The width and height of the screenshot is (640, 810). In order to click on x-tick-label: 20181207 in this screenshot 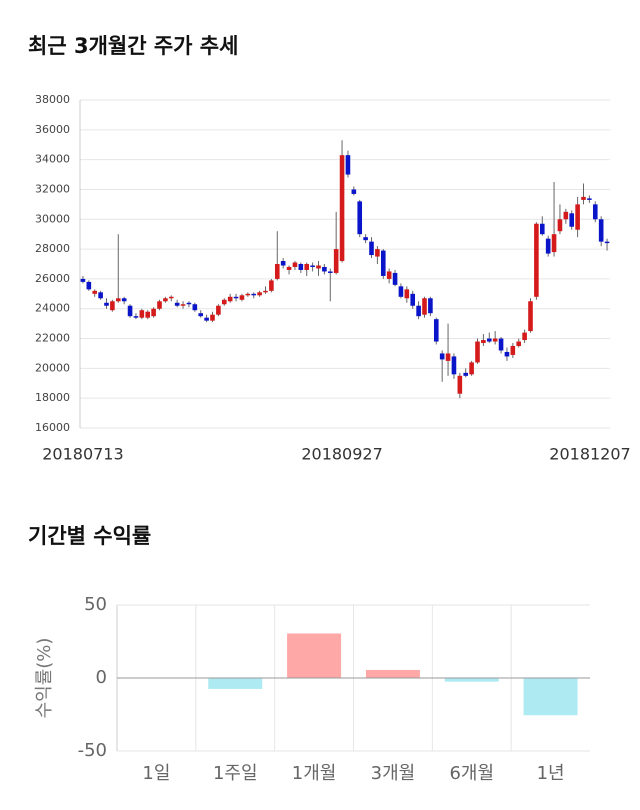, I will do `click(589, 454)`.